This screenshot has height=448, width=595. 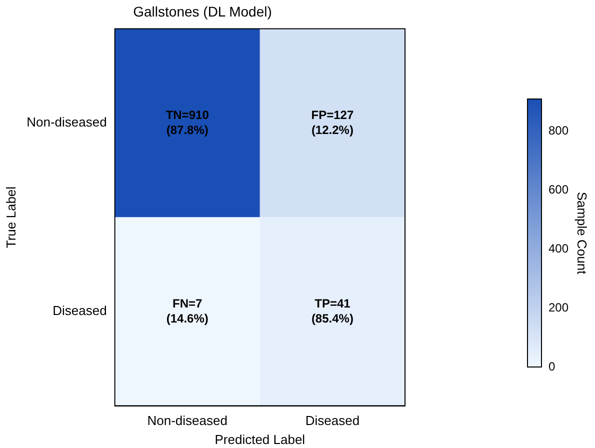 I want to click on x-axis-title: Predicted Label, so click(x=260, y=439).